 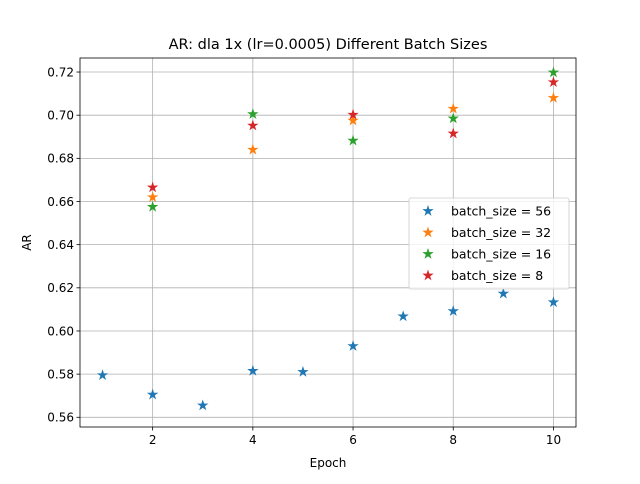 What do you see at coordinates (60, 331) in the screenshot?
I see `y-tick-label: 0.60` at bounding box center [60, 331].